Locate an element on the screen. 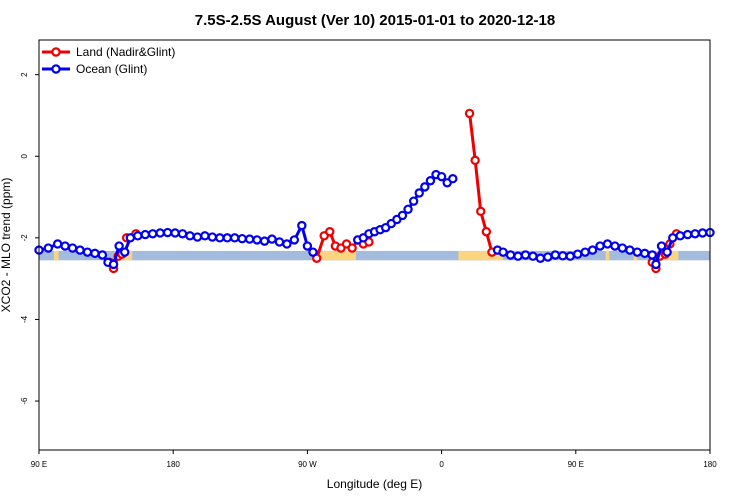 Image resolution: width=750 pixels, height=500 pixels. legend-entry: Land (Nadir&Glint) is located at coordinates (108, 52).